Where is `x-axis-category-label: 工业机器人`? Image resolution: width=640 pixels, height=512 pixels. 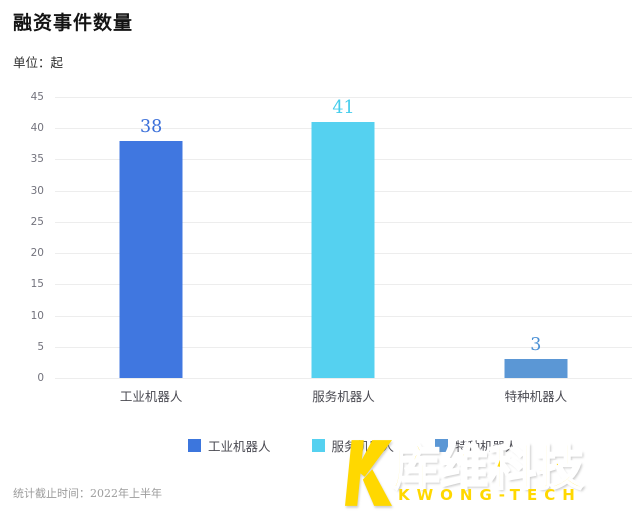 x-axis-category-label: 工业机器人 is located at coordinates (151, 396).